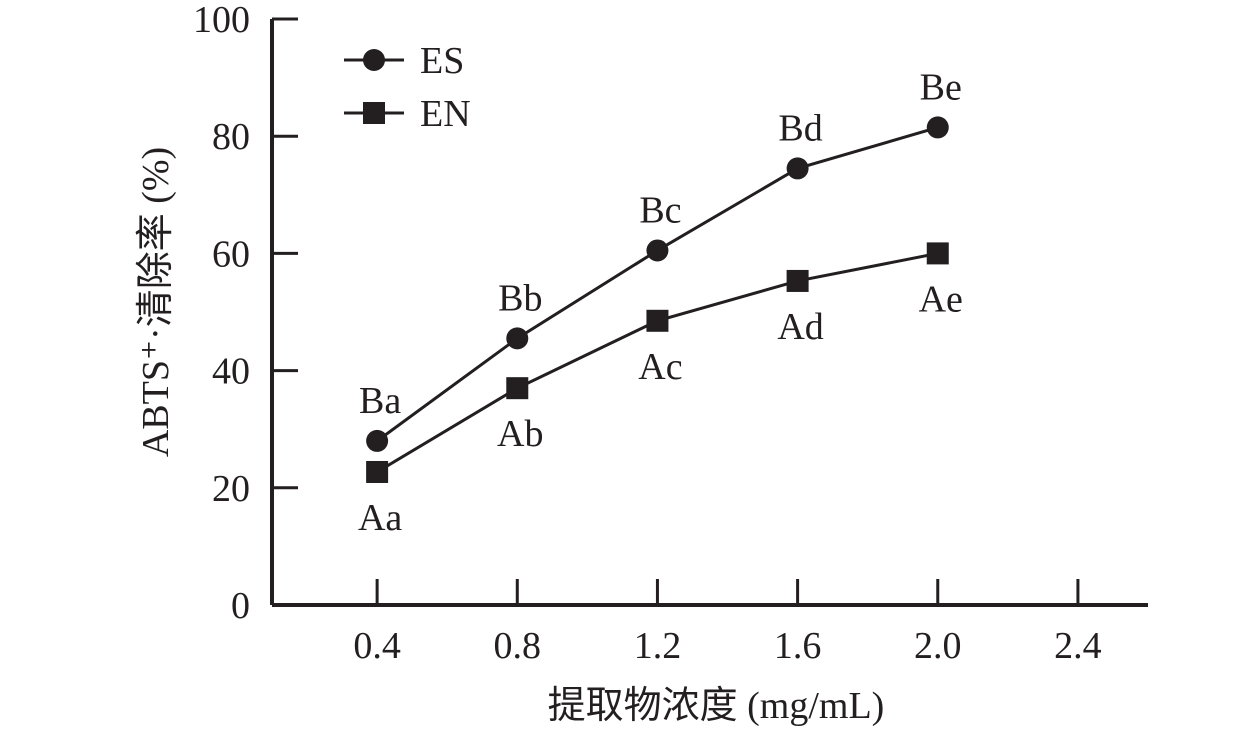  I want to click on legend-marker-es, so click(374, 60).